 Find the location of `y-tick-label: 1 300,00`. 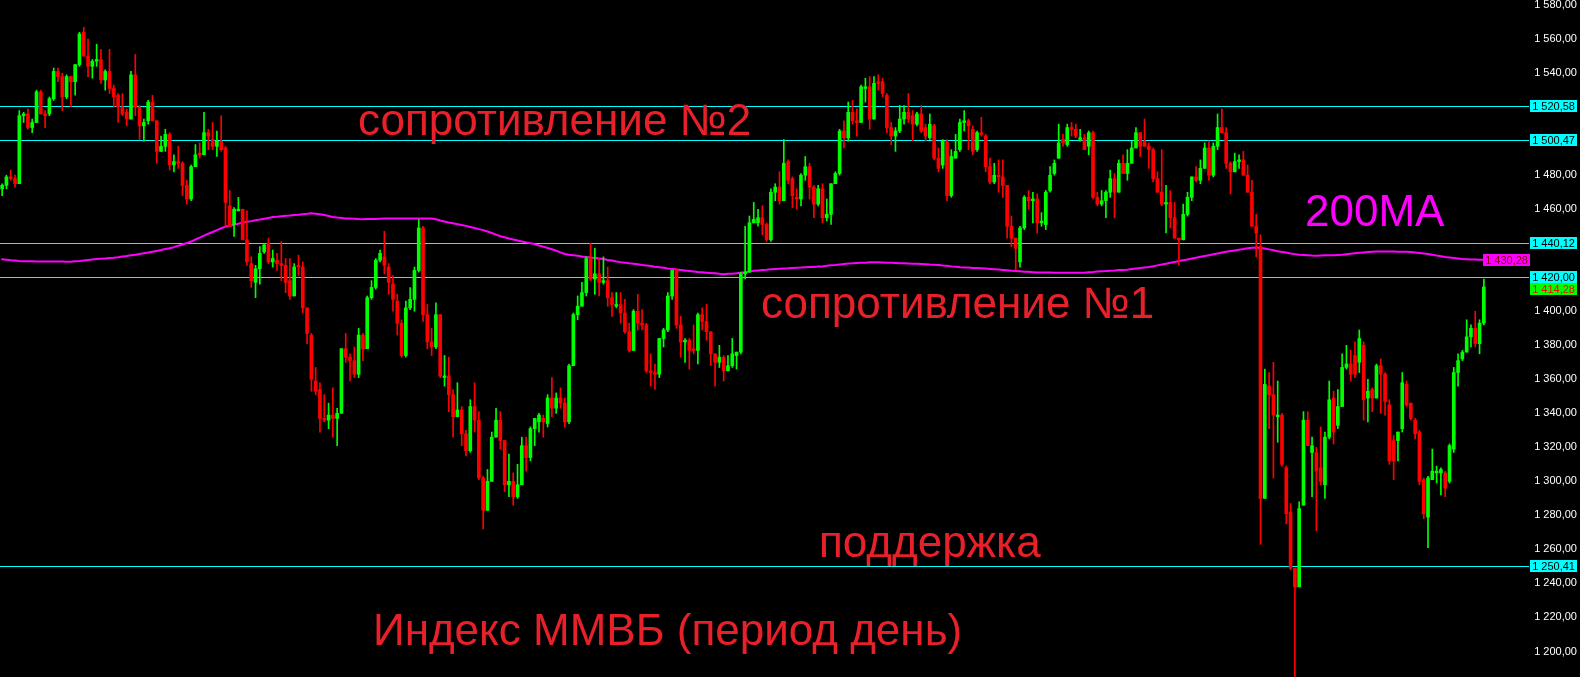

y-tick-label: 1 300,00 is located at coordinates (1555, 480).